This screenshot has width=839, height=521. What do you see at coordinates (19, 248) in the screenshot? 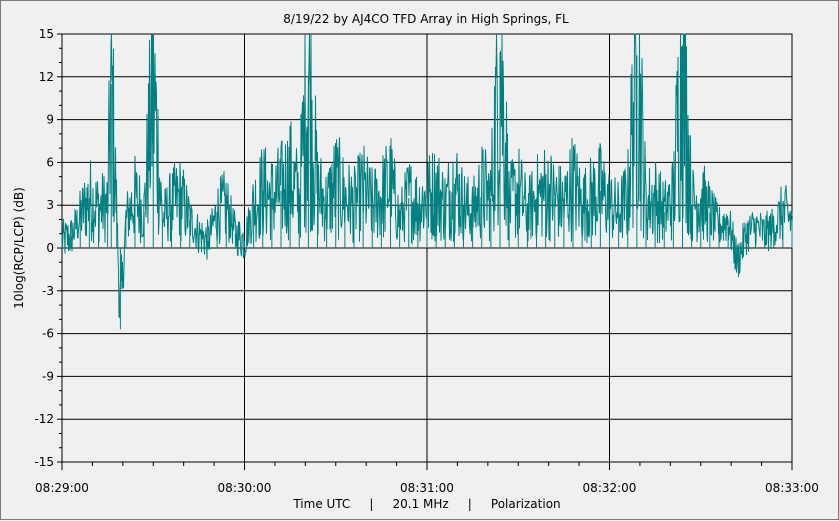
I see `y-axis-label: 10log(RCP/LCP) (dB)` at bounding box center [19, 248].